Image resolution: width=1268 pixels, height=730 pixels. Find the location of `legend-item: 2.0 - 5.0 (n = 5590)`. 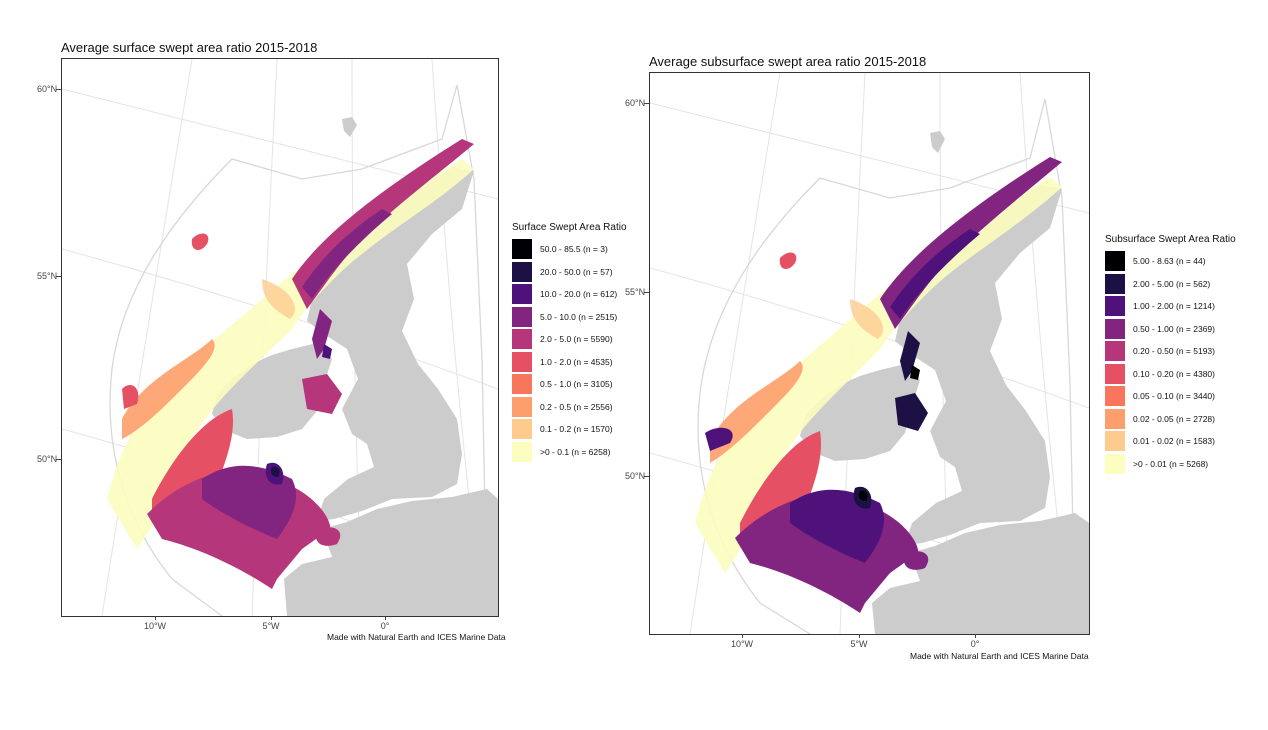

legend-item: 2.0 - 5.0 (n = 5590) is located at coordinates (569, 339).